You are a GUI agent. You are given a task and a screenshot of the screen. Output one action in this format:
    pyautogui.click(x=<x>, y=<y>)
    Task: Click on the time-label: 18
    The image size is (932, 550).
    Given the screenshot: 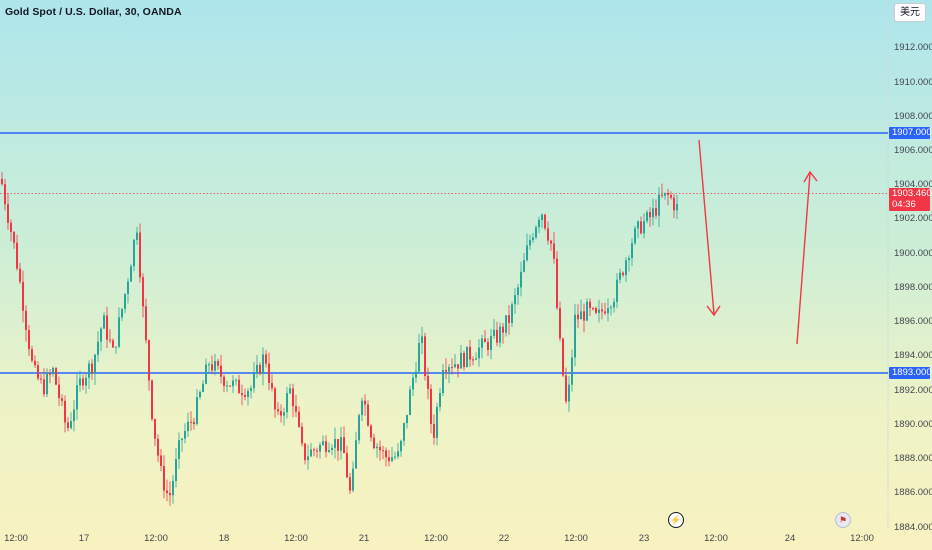 What is the action you would take?
    pyautogui.click(x=224, y=538)
    